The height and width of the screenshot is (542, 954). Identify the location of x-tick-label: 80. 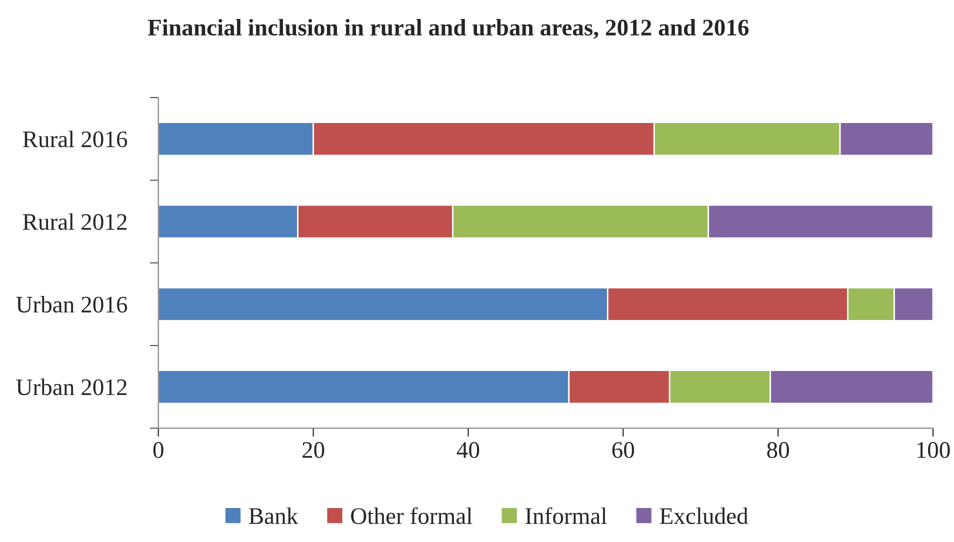
(778, 450).